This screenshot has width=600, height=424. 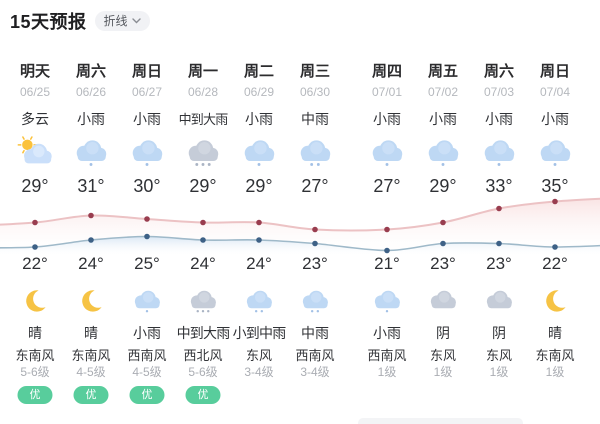 I want to click on low-temp: 25°, so click(x=147, y=263).